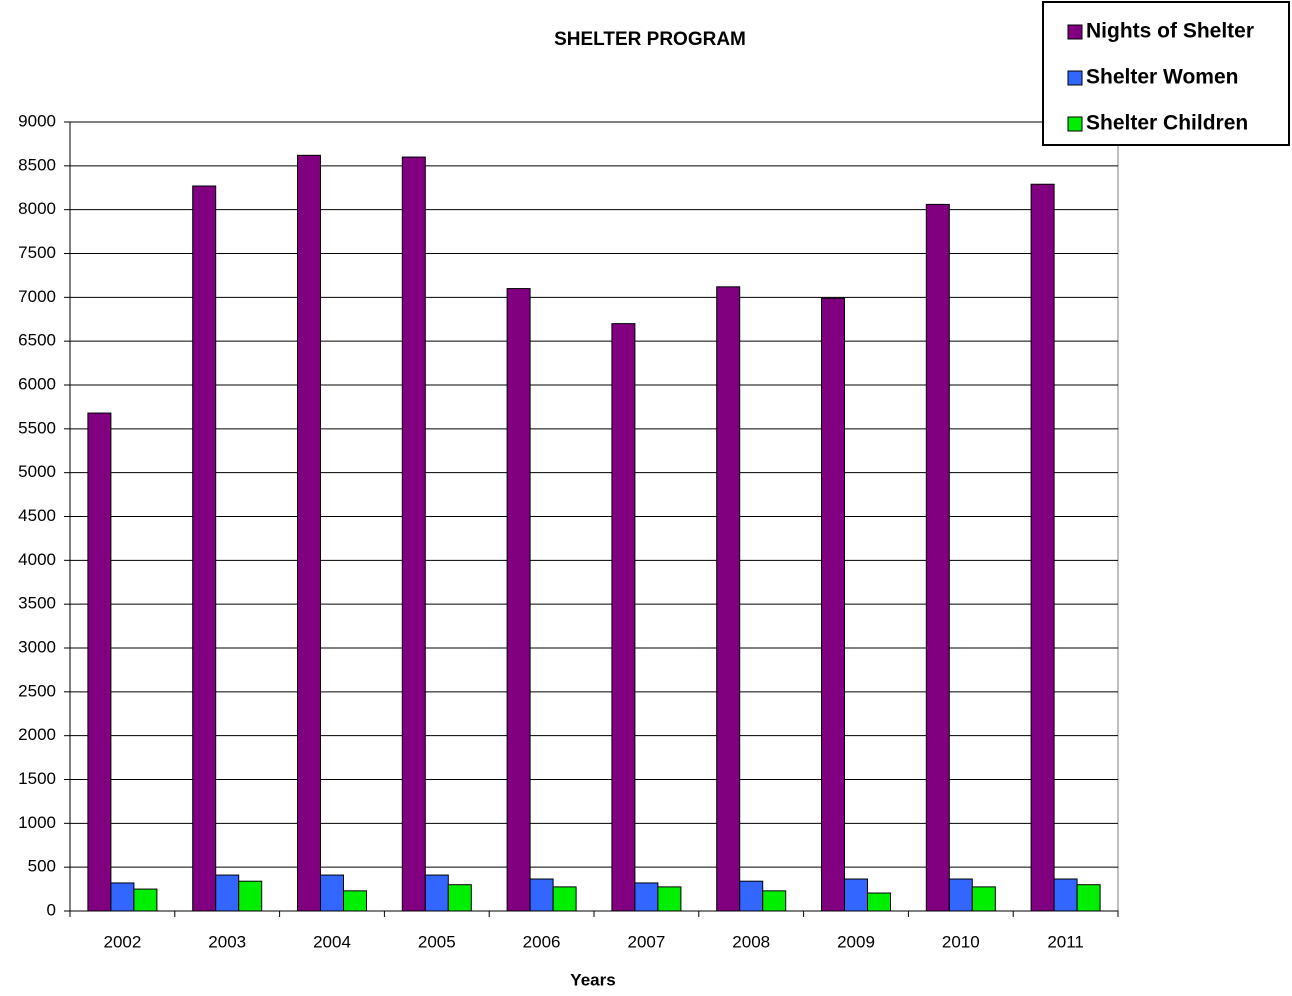  Describe the element at coordinates (42, 866) in the screenshot. I see `y-tick-label: 500` at that location.